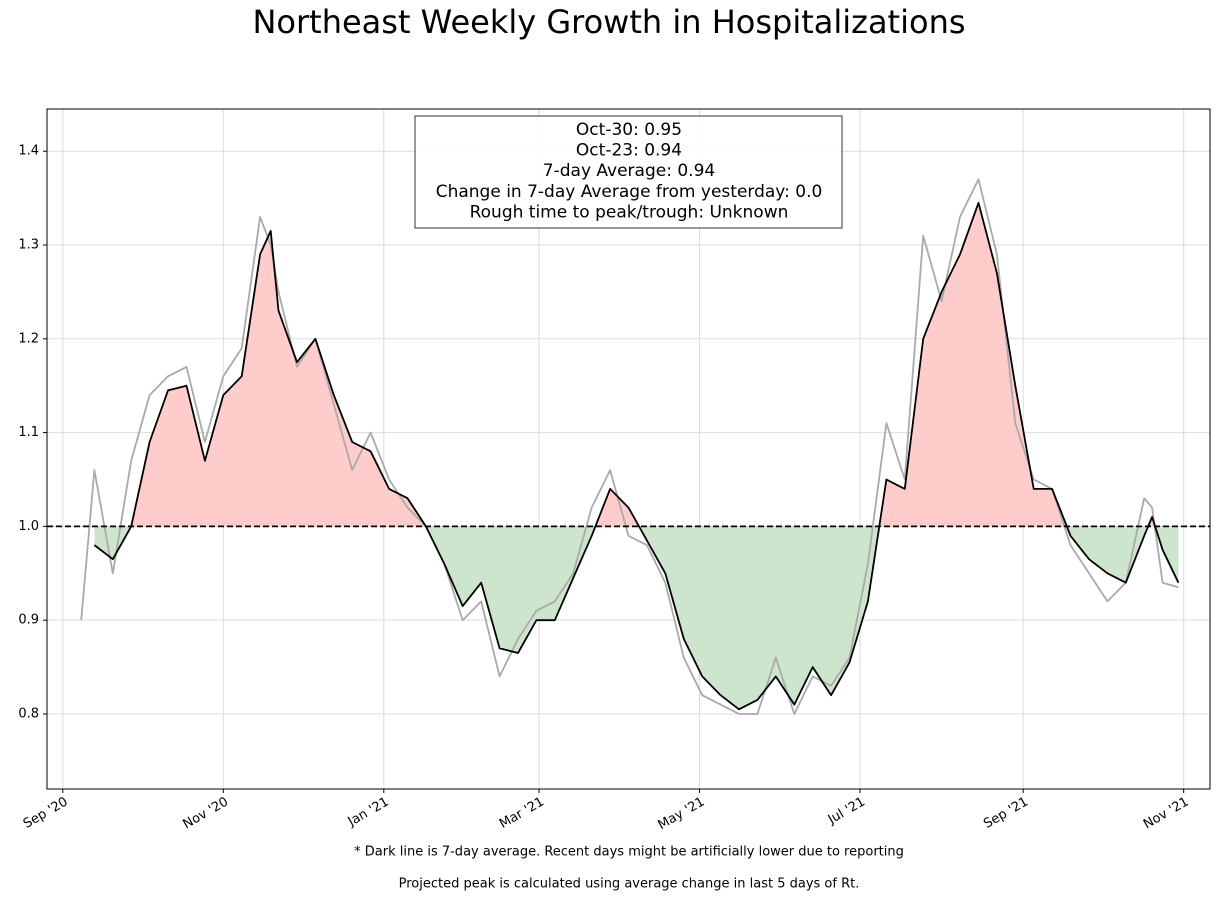  I want to click on y-tick-label: 1.1, so click(28, 432).